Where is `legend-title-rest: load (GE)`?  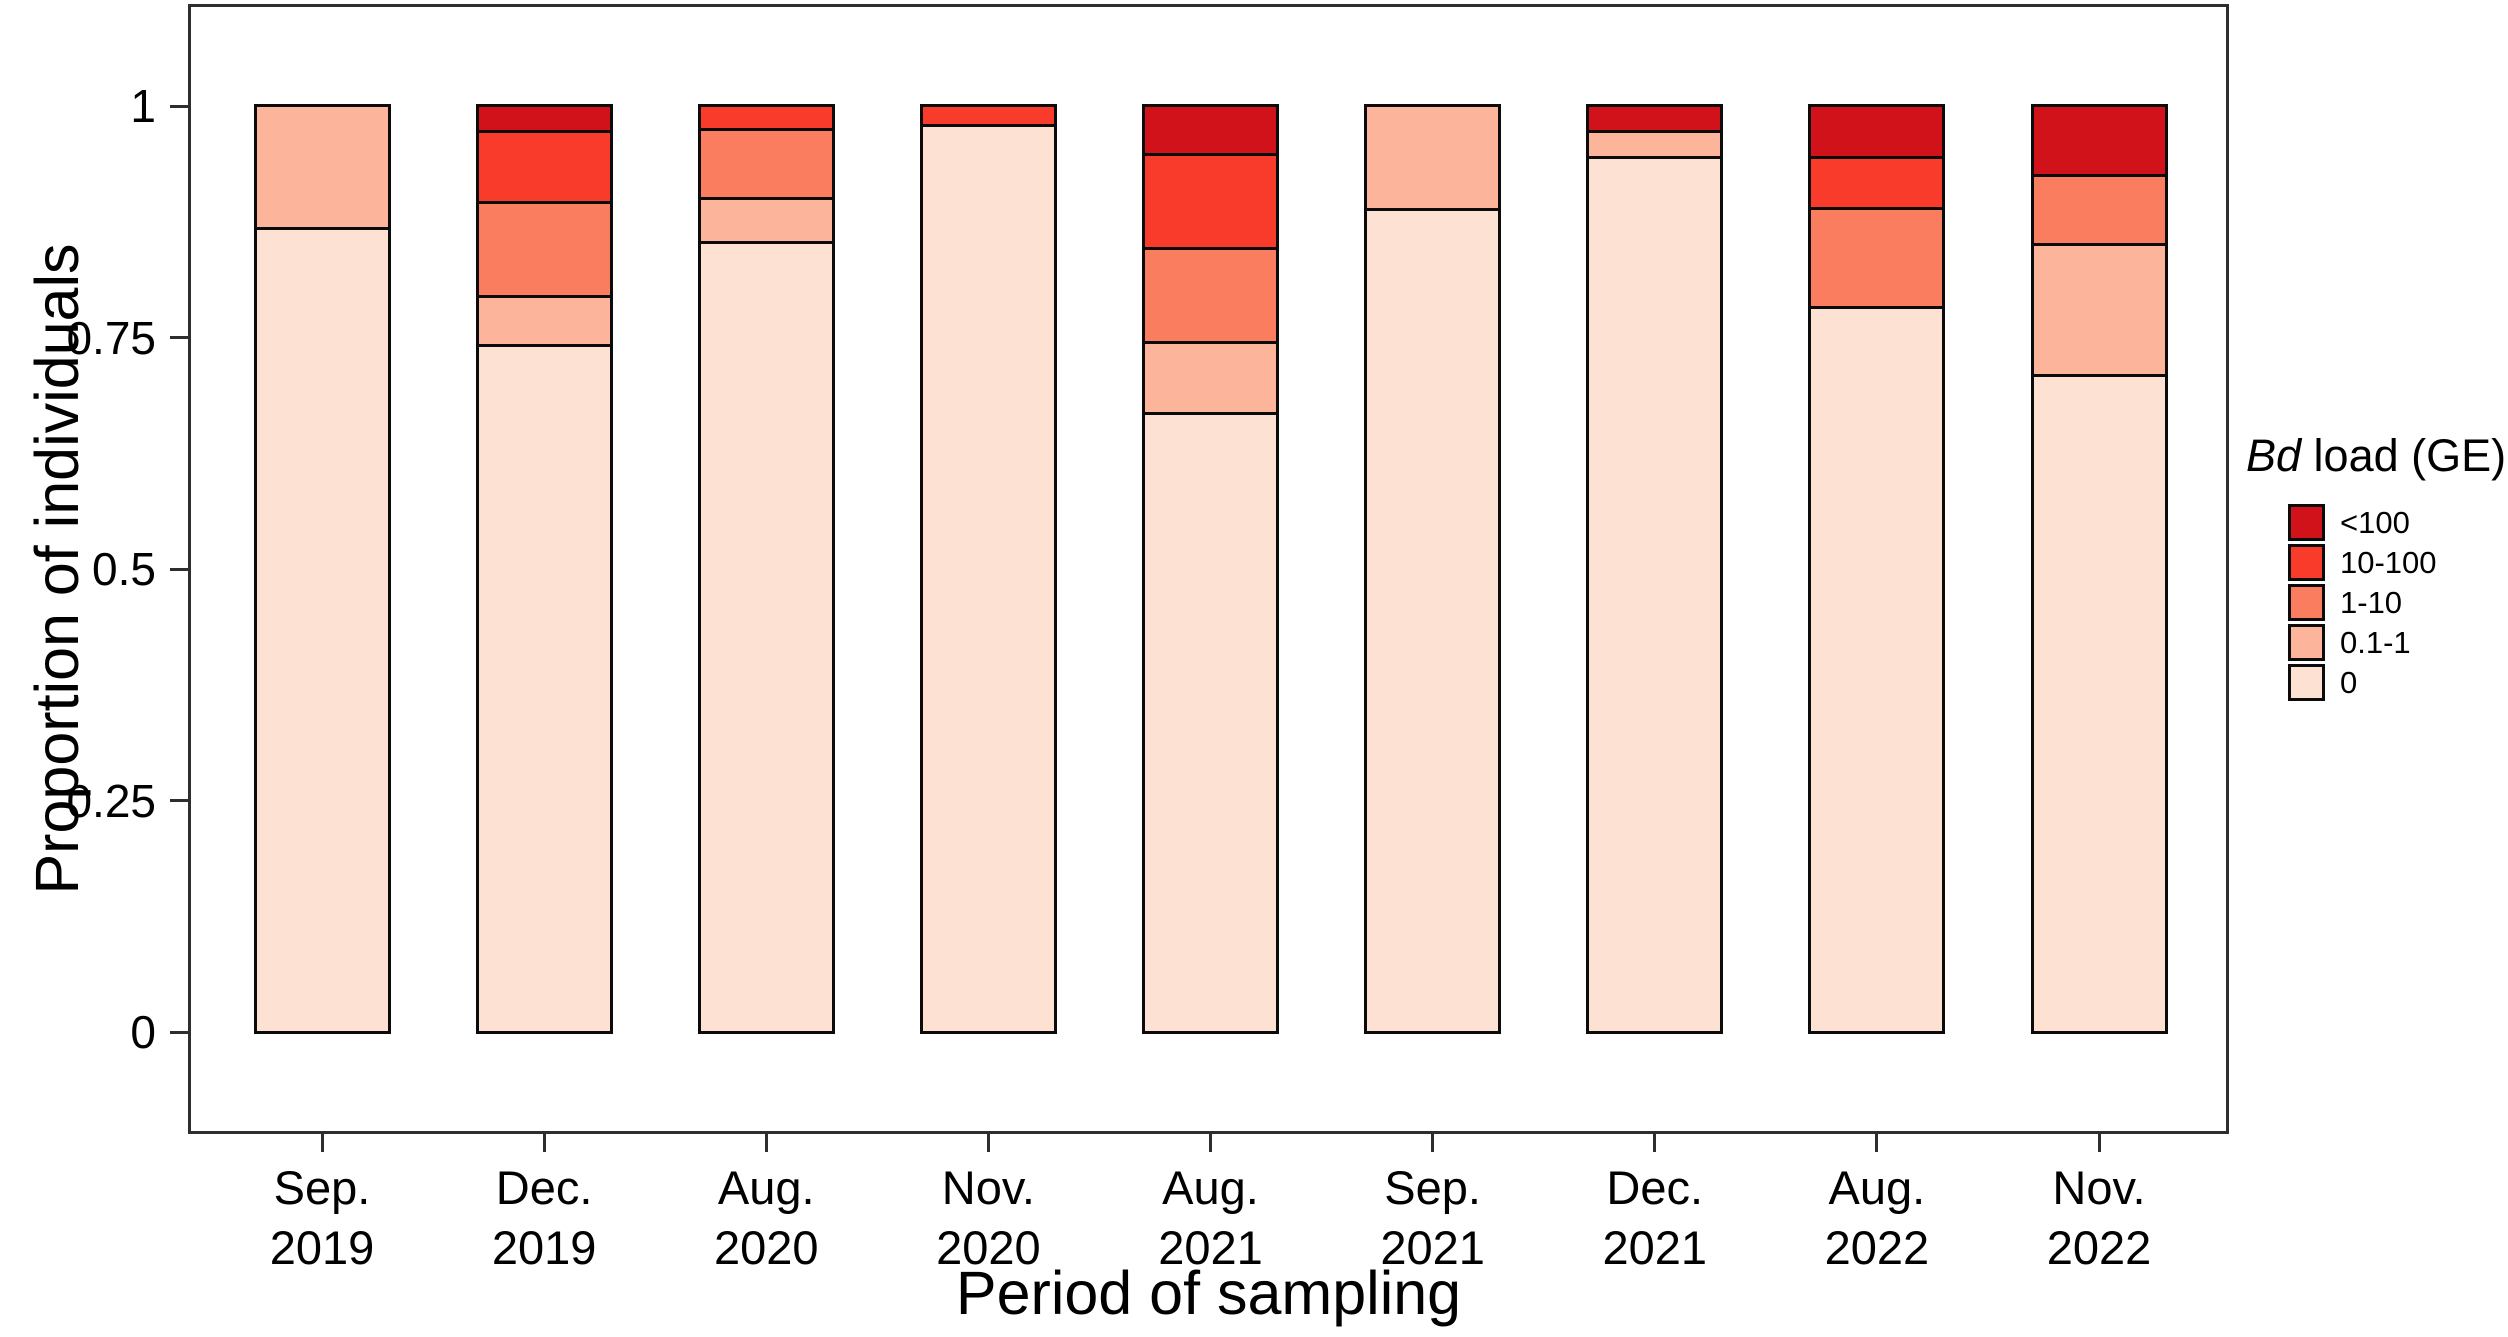
legend-title-rest: load (GE) is located at coordinates (2404, 455).